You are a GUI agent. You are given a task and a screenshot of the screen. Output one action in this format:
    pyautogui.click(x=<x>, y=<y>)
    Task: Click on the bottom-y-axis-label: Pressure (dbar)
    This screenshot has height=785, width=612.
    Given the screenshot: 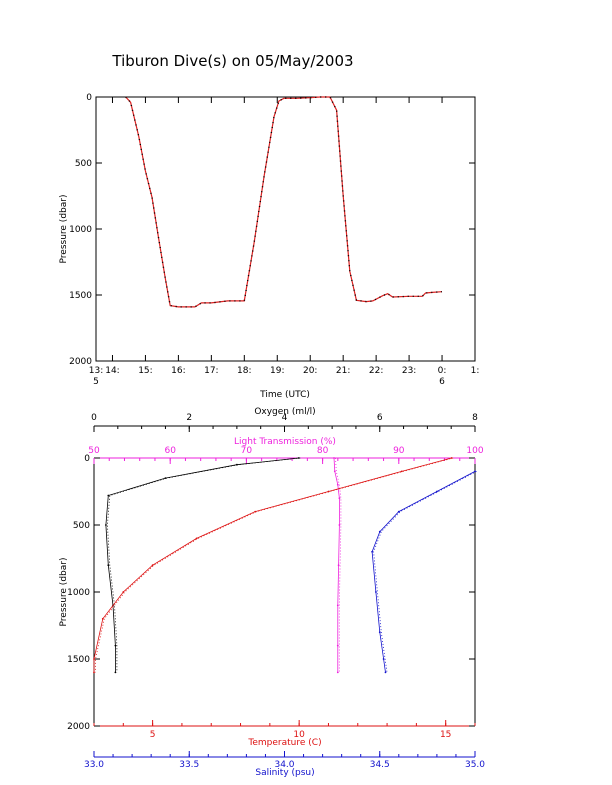 What is the action you would take?
    pyautogui.click(x=64, y=592)
    